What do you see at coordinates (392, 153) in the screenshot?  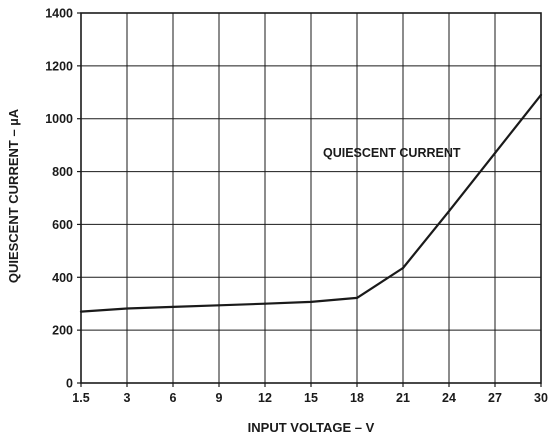 I see `series-annotation: QUIESCENT CURRENT` at bounding box center [392, 153].